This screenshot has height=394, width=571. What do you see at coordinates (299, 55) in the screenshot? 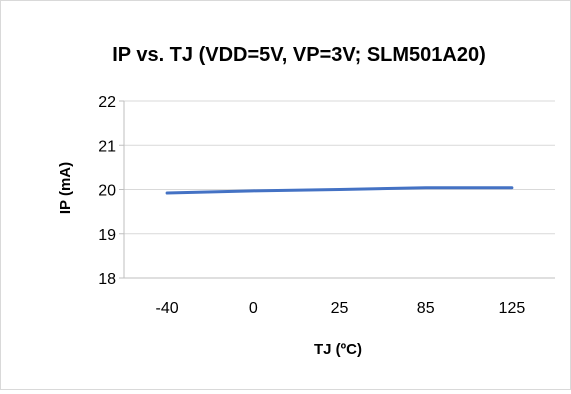
I see `chart-title: IP vs. TJ (VDD=5V, VP=3V; SLM501A20)` at bounding box center [299, 55].